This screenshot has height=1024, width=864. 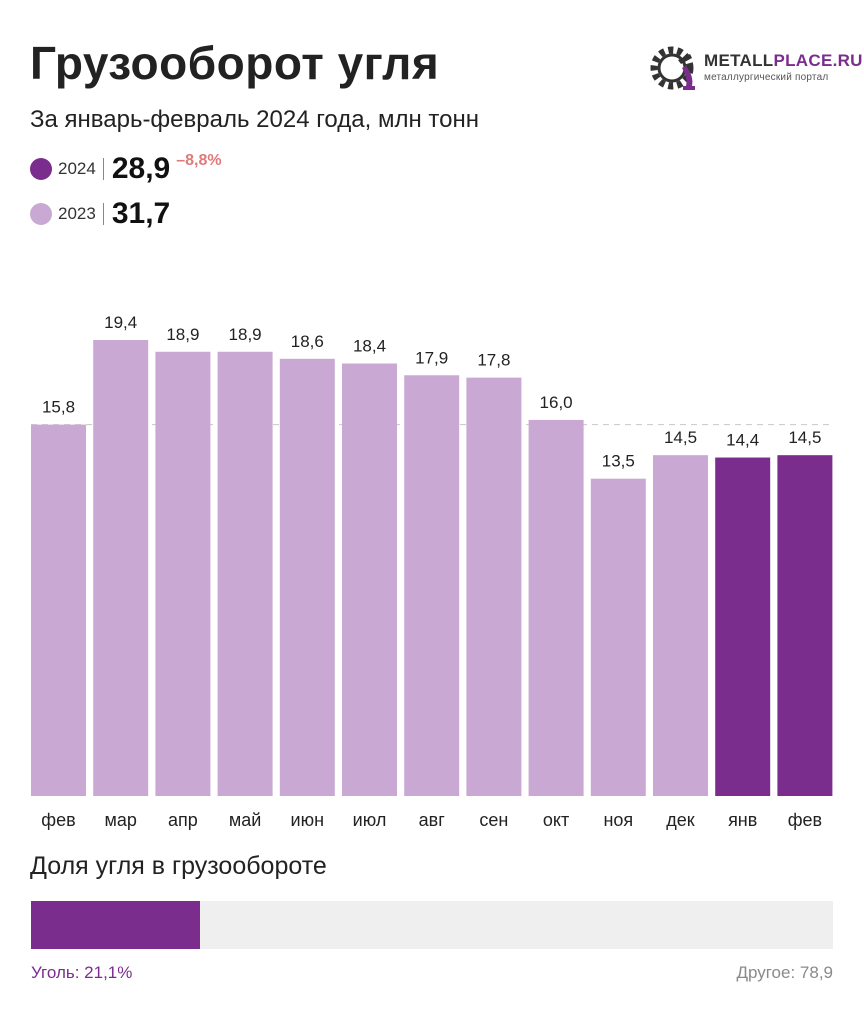 I want to click on share-other-label: Другое: 78,9, so click(x=784, y=972).